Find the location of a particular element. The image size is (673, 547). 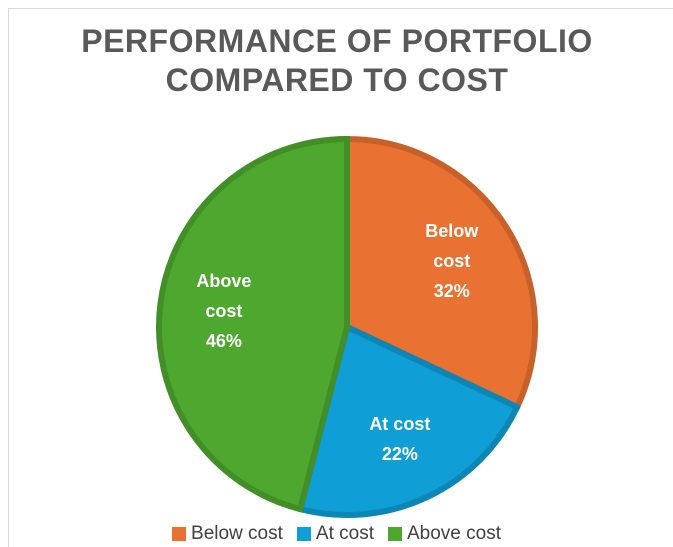

legend: Below cost At cost Above cost is located at coordinates (336, 534).